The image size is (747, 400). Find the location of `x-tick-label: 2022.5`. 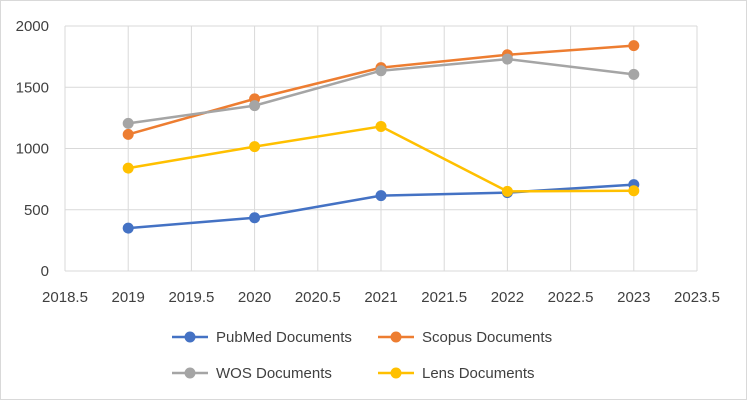

x-tick-label: 2022.5 is located at coordinates (571, 297).